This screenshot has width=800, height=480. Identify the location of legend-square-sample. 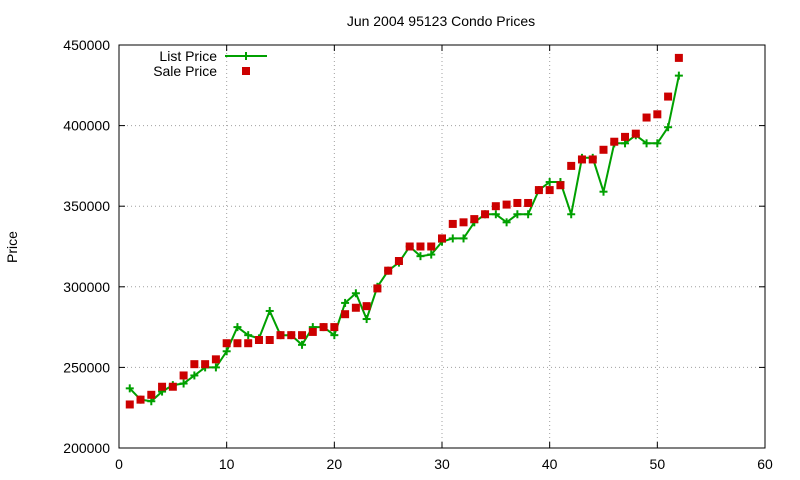
(246, 71).